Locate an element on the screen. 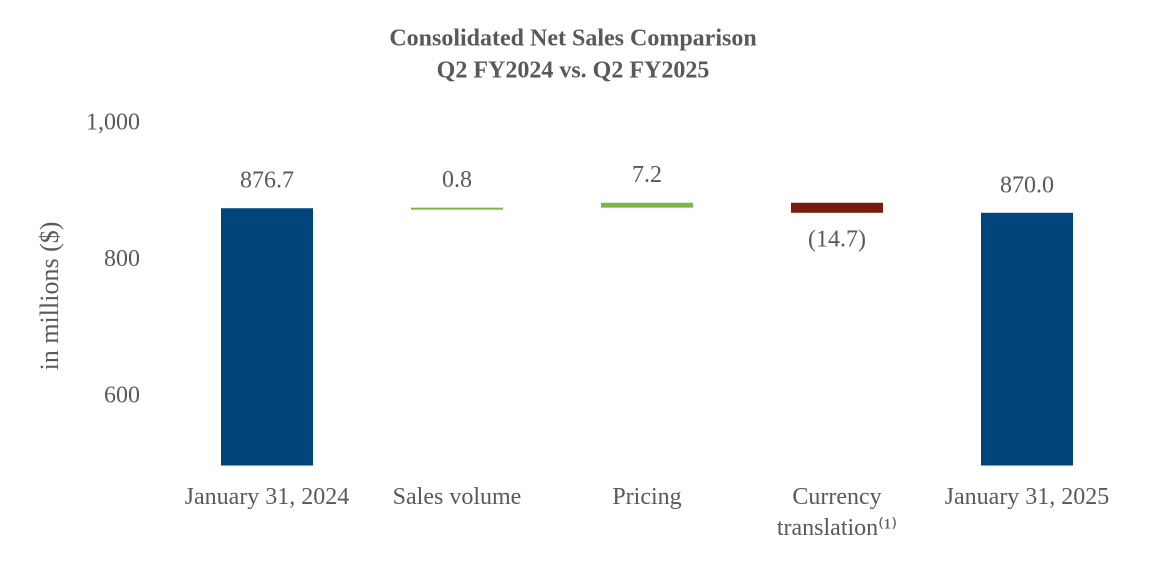 The height and width of the screenshot is (576, 1152). chart-title: Consolidated Net Sales Comparison is located at coordinates (572, 39).